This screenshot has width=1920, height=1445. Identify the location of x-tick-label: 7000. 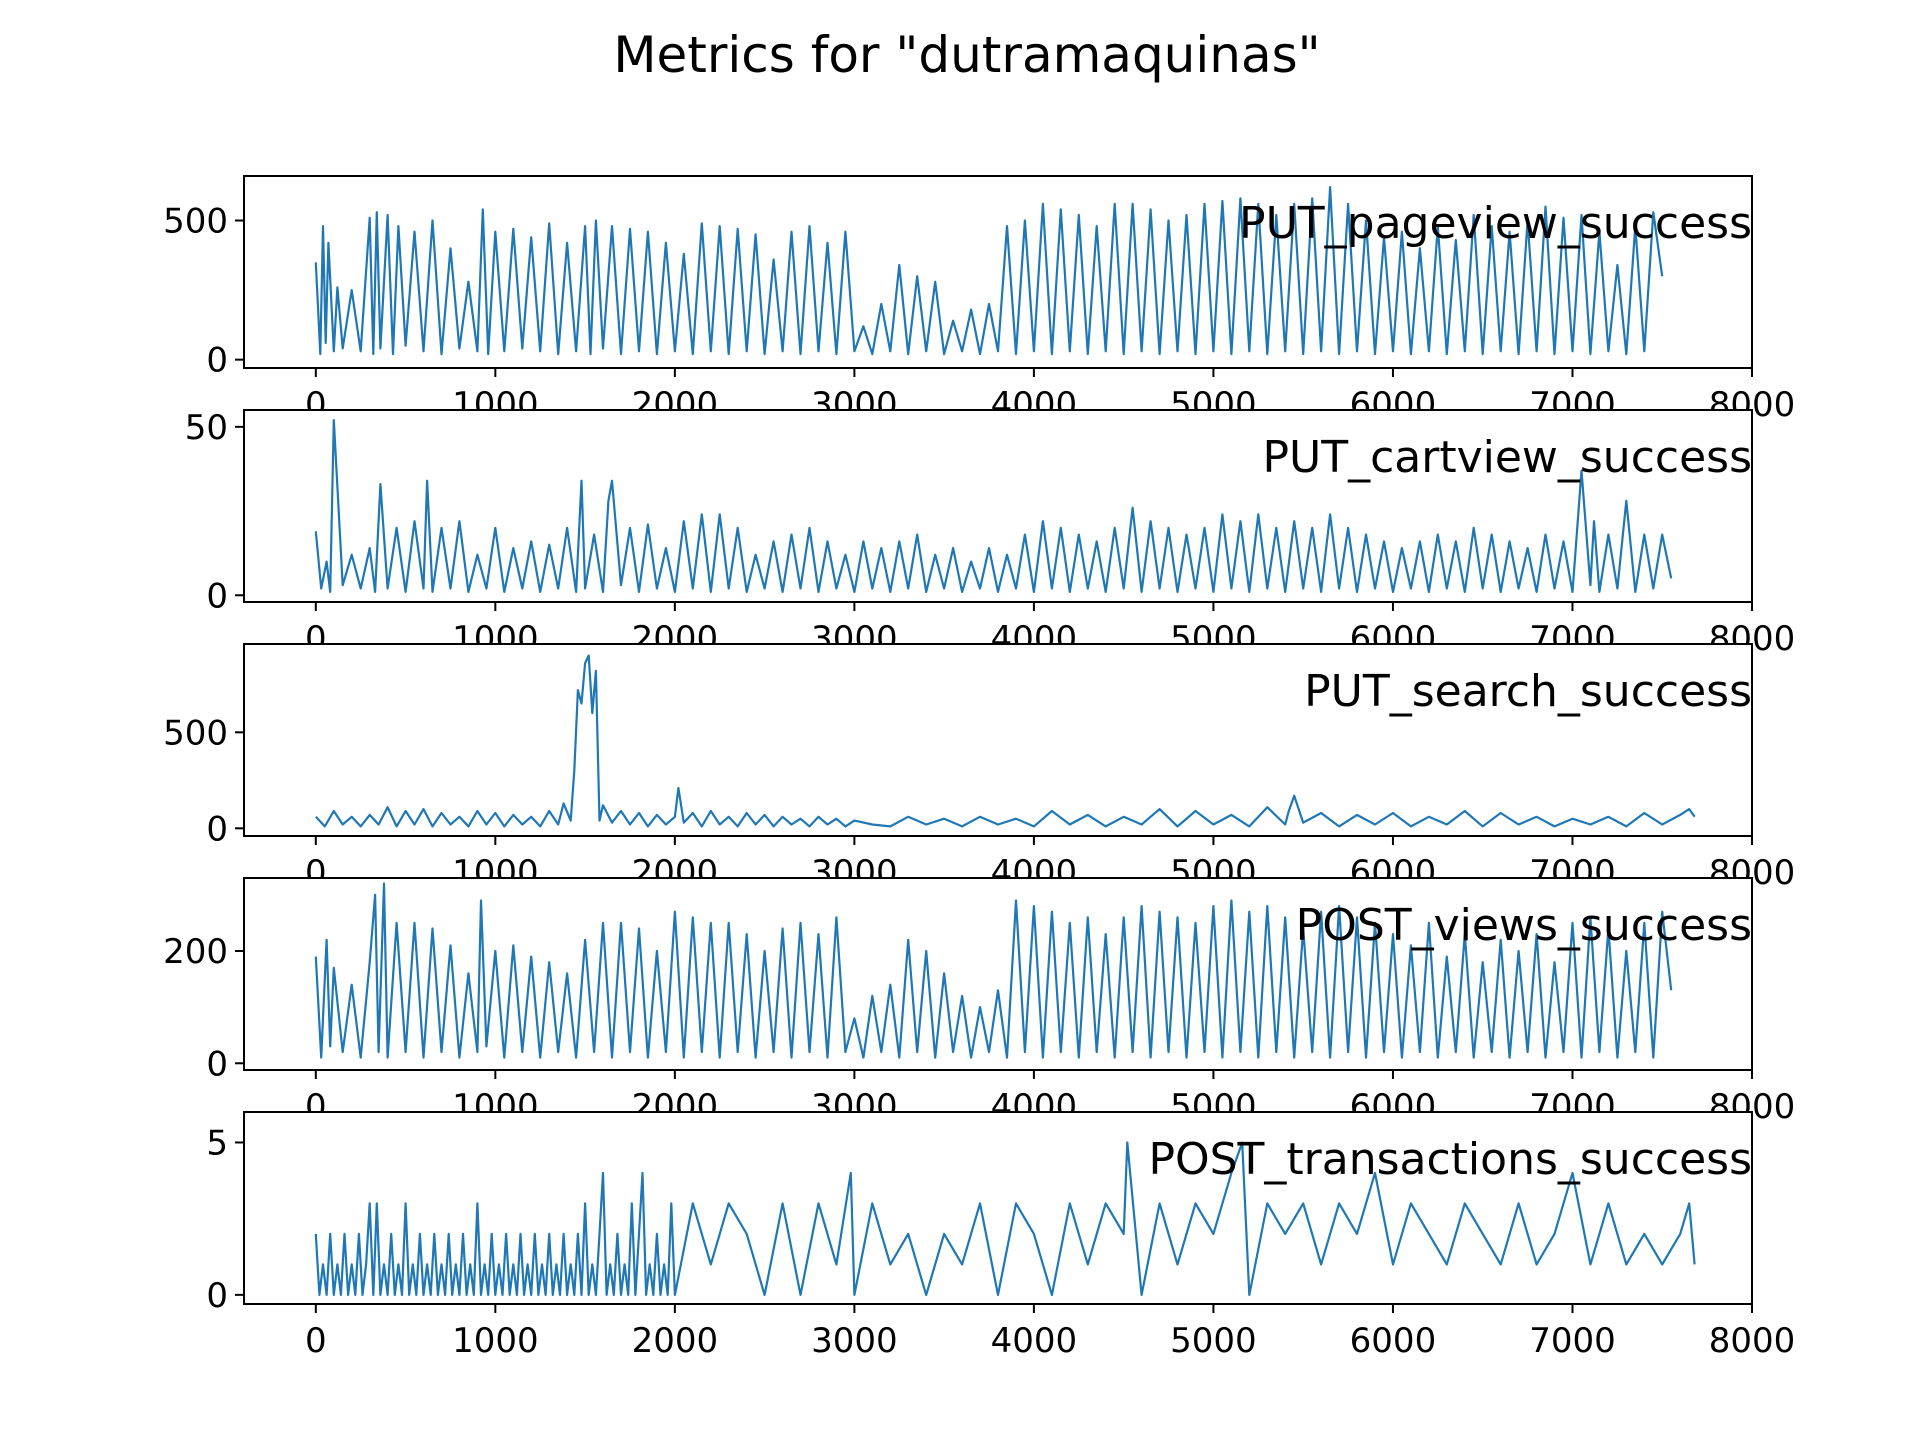
(1572, 1341).